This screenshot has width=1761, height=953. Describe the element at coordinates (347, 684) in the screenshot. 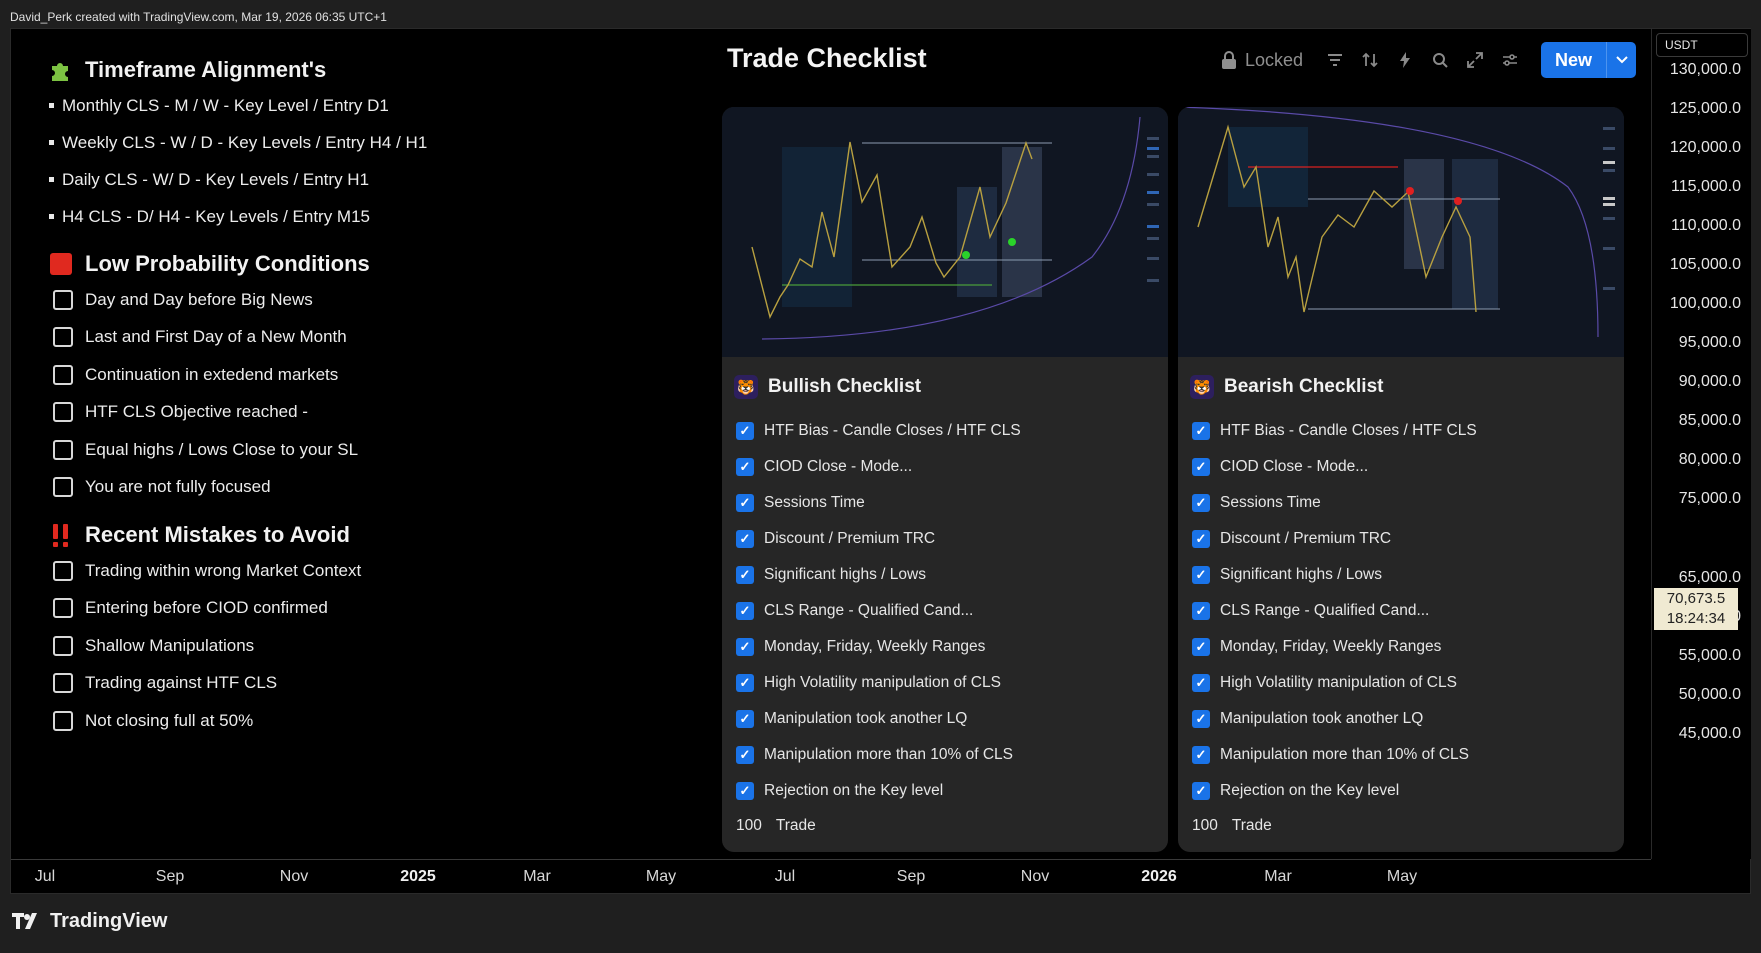

I see `mistake-item: Trading against HTF CLS` at that location.